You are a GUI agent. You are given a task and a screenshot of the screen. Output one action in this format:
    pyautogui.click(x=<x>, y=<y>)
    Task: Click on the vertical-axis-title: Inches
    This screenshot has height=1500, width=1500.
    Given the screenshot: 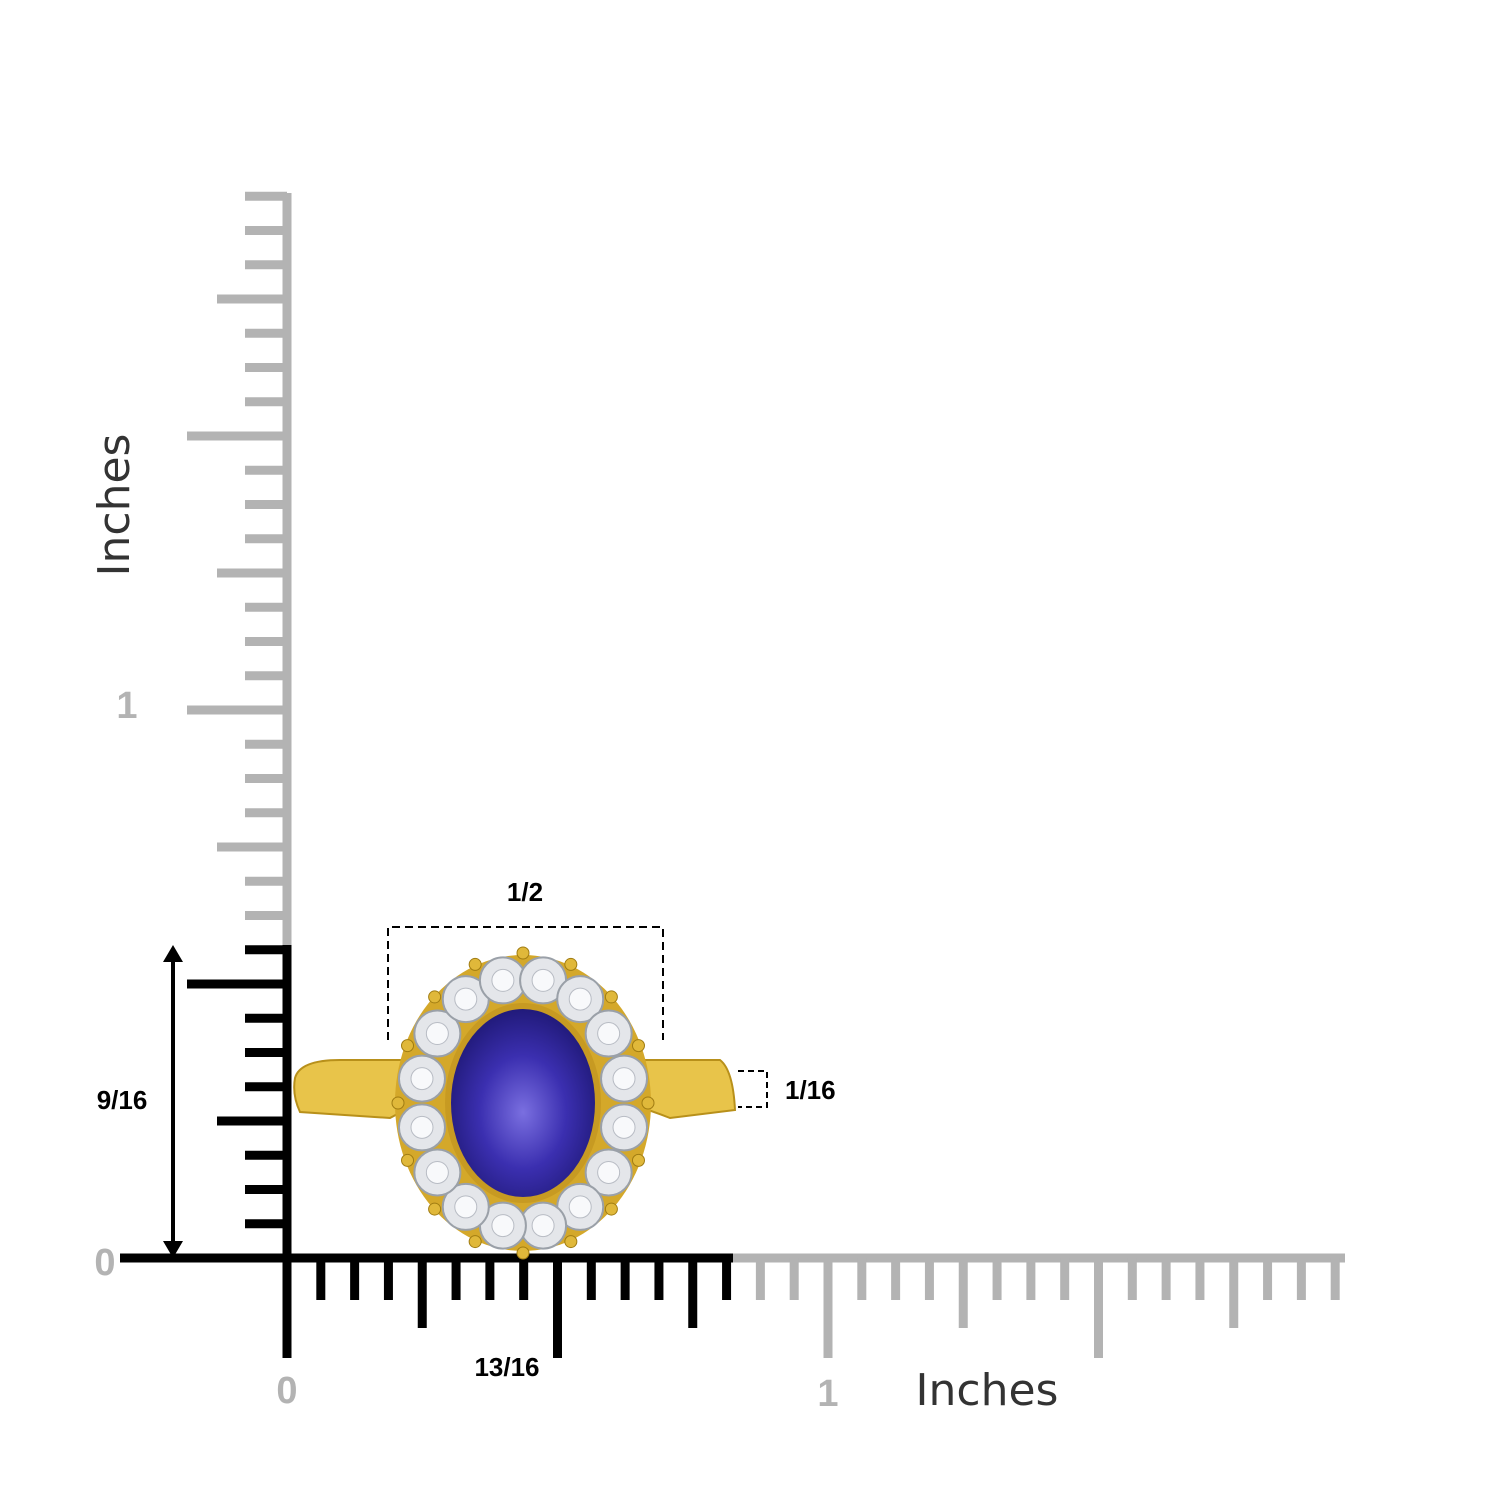 What is the action you would take?
    pyautogui.click(x=114, y=505)
    